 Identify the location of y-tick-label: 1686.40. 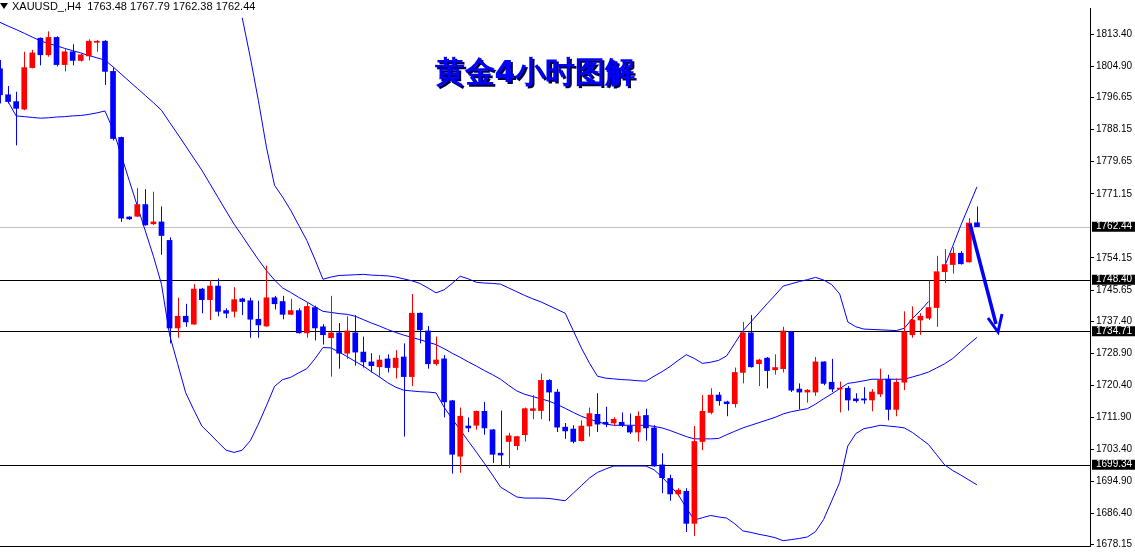
(1114, 513).